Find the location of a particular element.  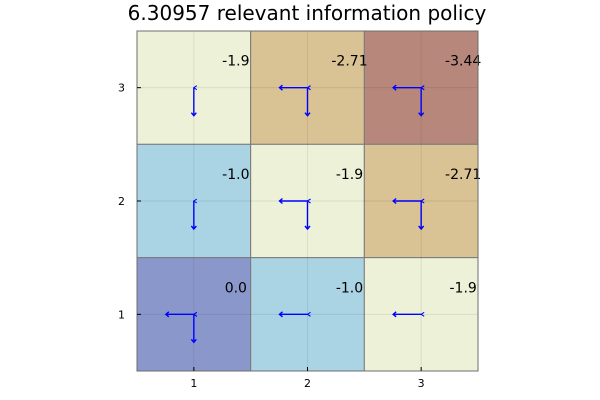

x-tick-label: 3 is located at coordinates (421, 383).